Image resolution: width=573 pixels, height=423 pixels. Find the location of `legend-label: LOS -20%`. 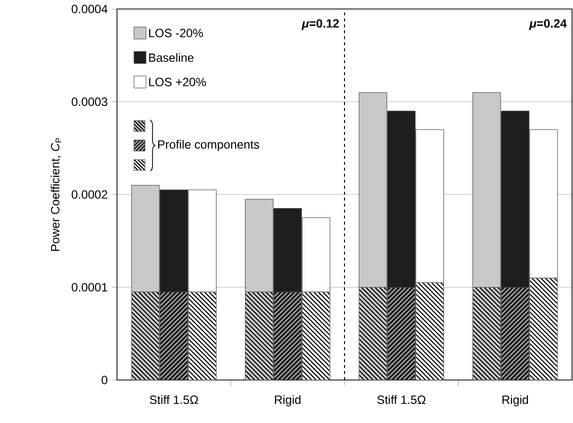

legend-label: LOS -20% is located at coordinates (176, 33).